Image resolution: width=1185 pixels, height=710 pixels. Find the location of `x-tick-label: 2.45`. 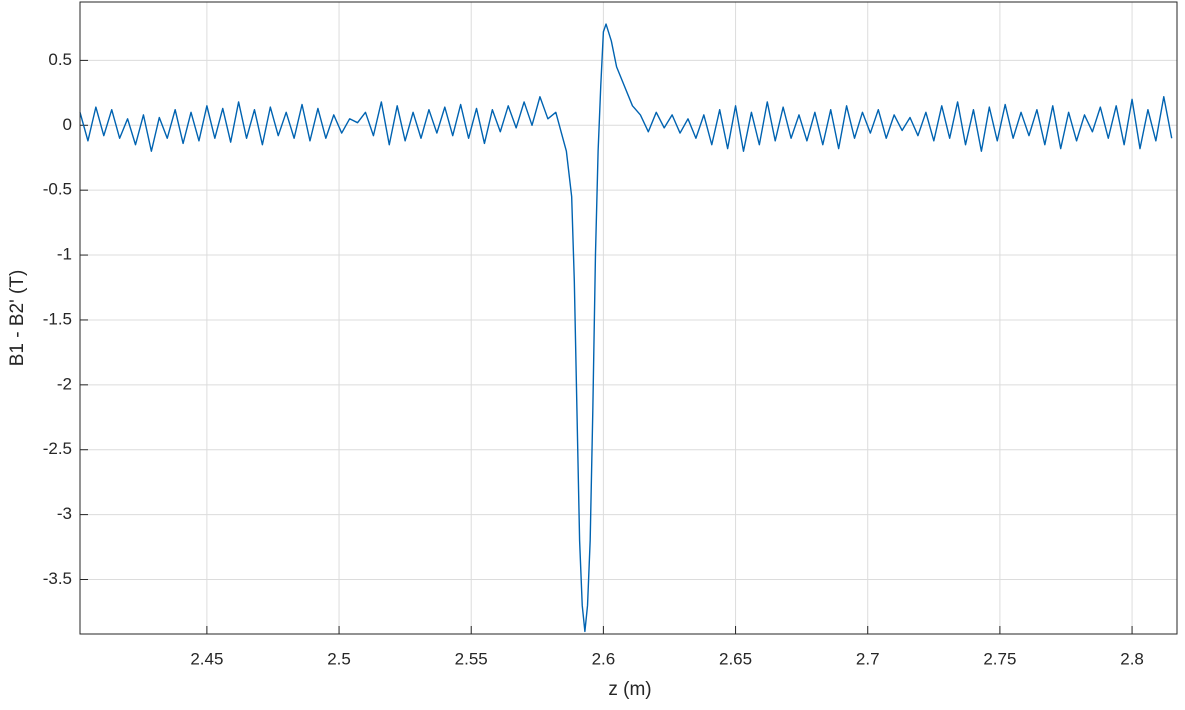

x-tick-label: 2.45 is located at coordinates (206, 658).